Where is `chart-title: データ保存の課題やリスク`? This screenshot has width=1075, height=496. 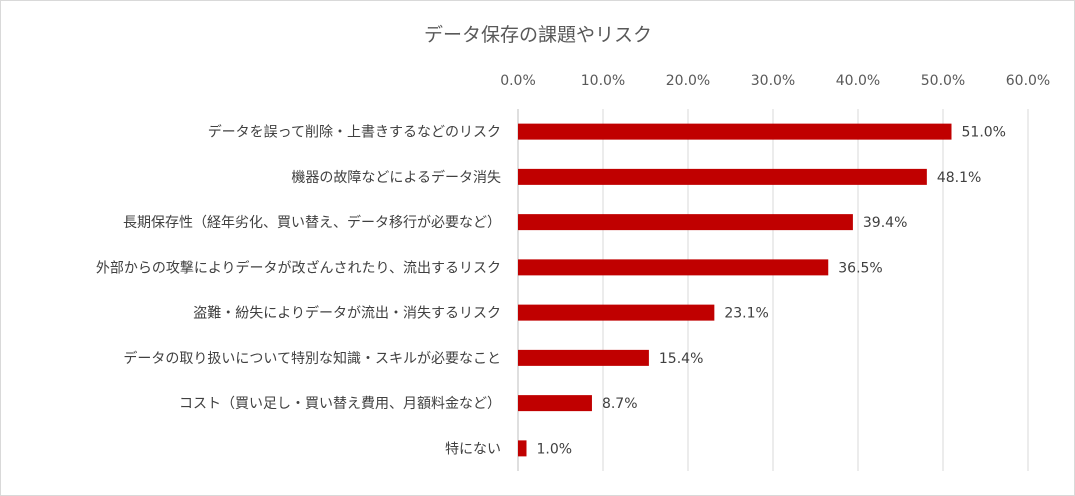
chart-title: データ保存の課題やリスク is located at coordinates (538, 35).